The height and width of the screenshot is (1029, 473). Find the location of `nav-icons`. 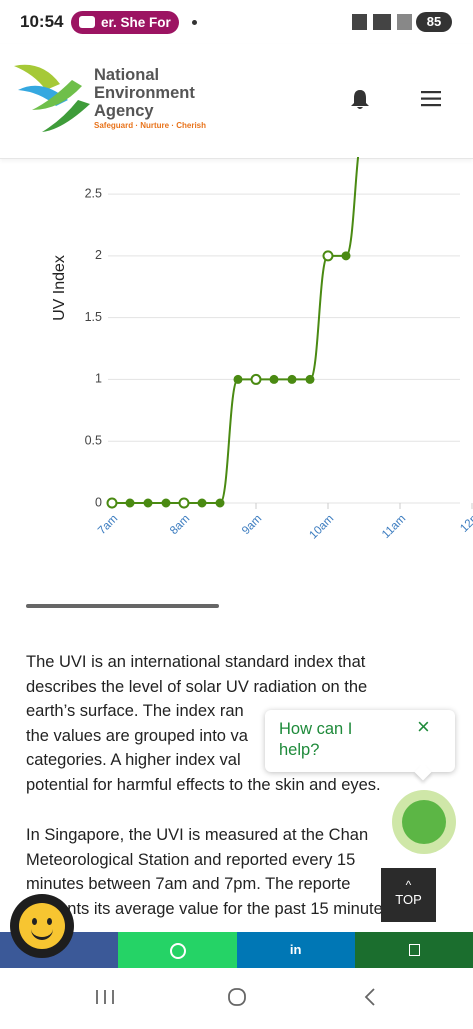

nav-icons is located at coordinates (235, 997).